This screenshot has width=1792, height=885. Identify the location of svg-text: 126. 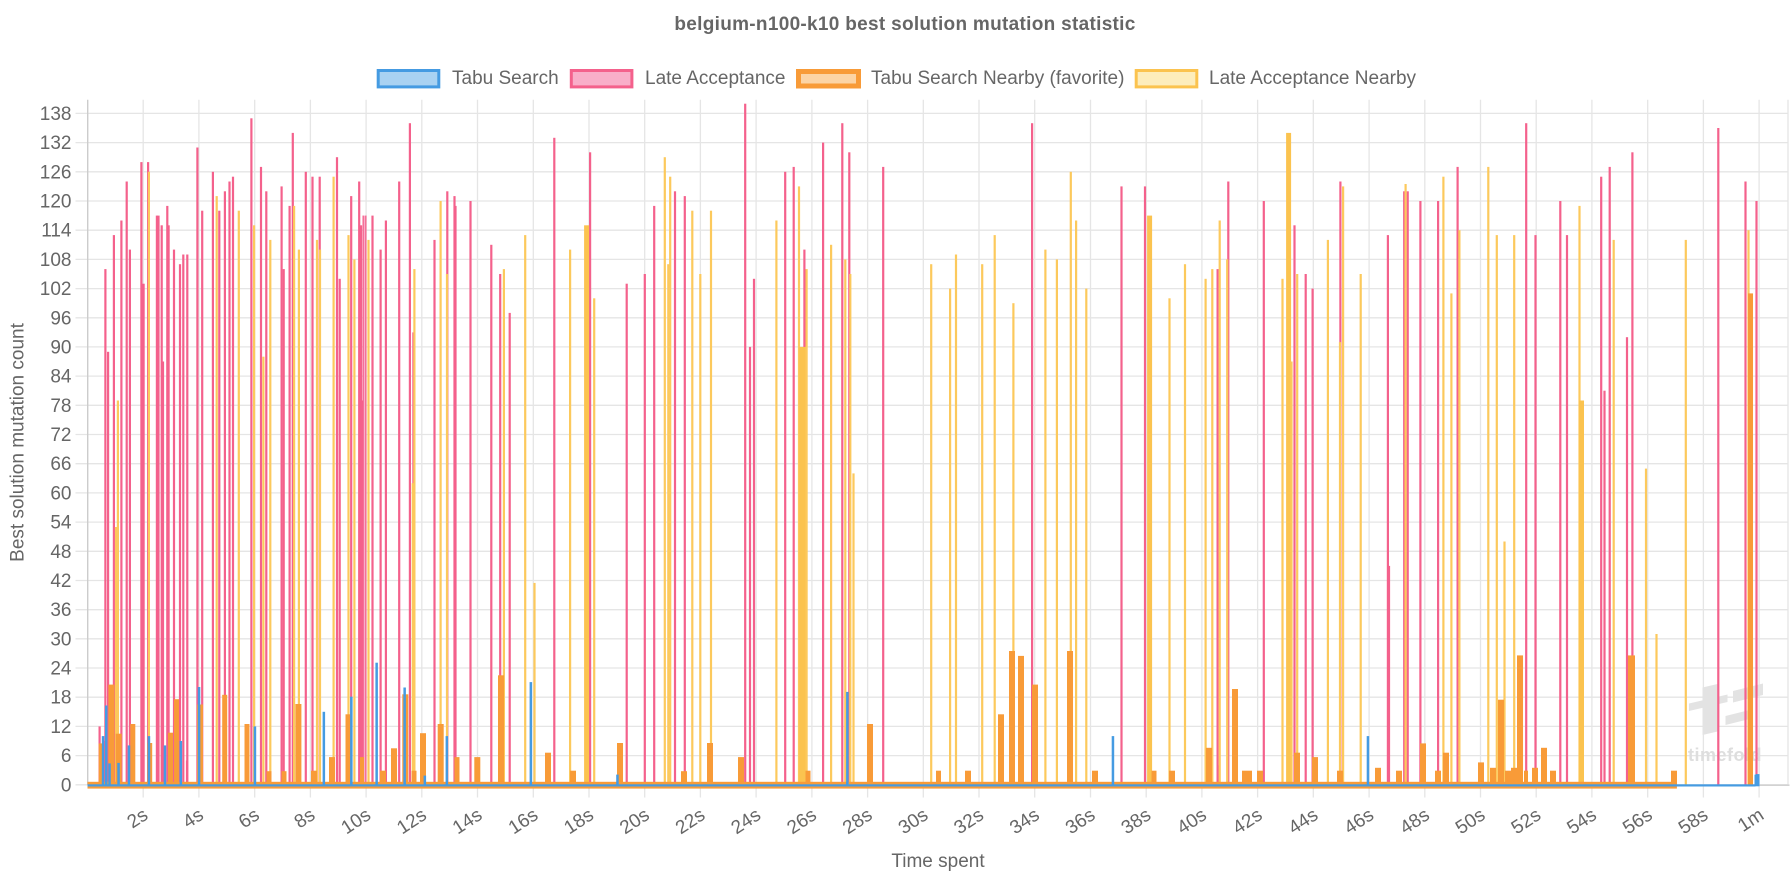
(56, 172).